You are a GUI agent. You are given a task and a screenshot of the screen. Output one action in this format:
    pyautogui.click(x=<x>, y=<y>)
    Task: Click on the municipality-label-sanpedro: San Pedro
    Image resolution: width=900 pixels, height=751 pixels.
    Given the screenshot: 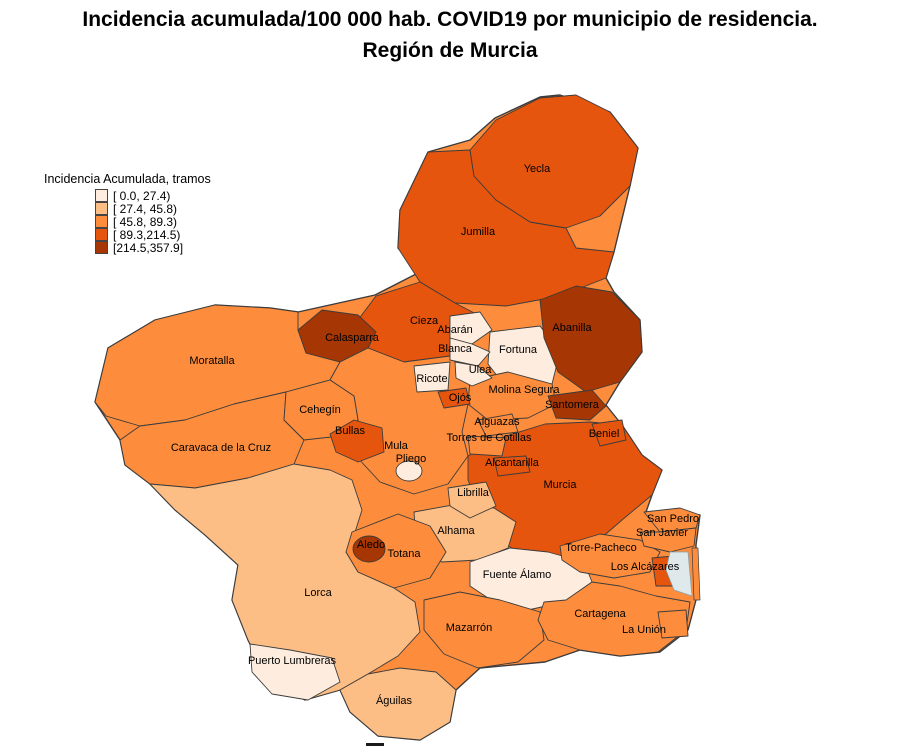 What is the action you would take?
    pyautogui.click(x=673, y=519)
    